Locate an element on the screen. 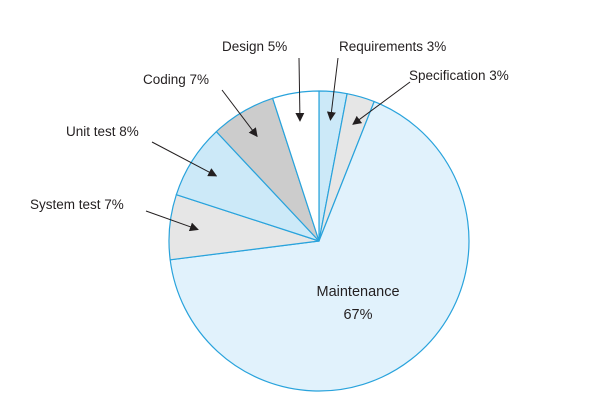 The height and width of the screenshot is (405, 595). slice-label-maintenance: Maintenance is located at coordinates (357, 292).